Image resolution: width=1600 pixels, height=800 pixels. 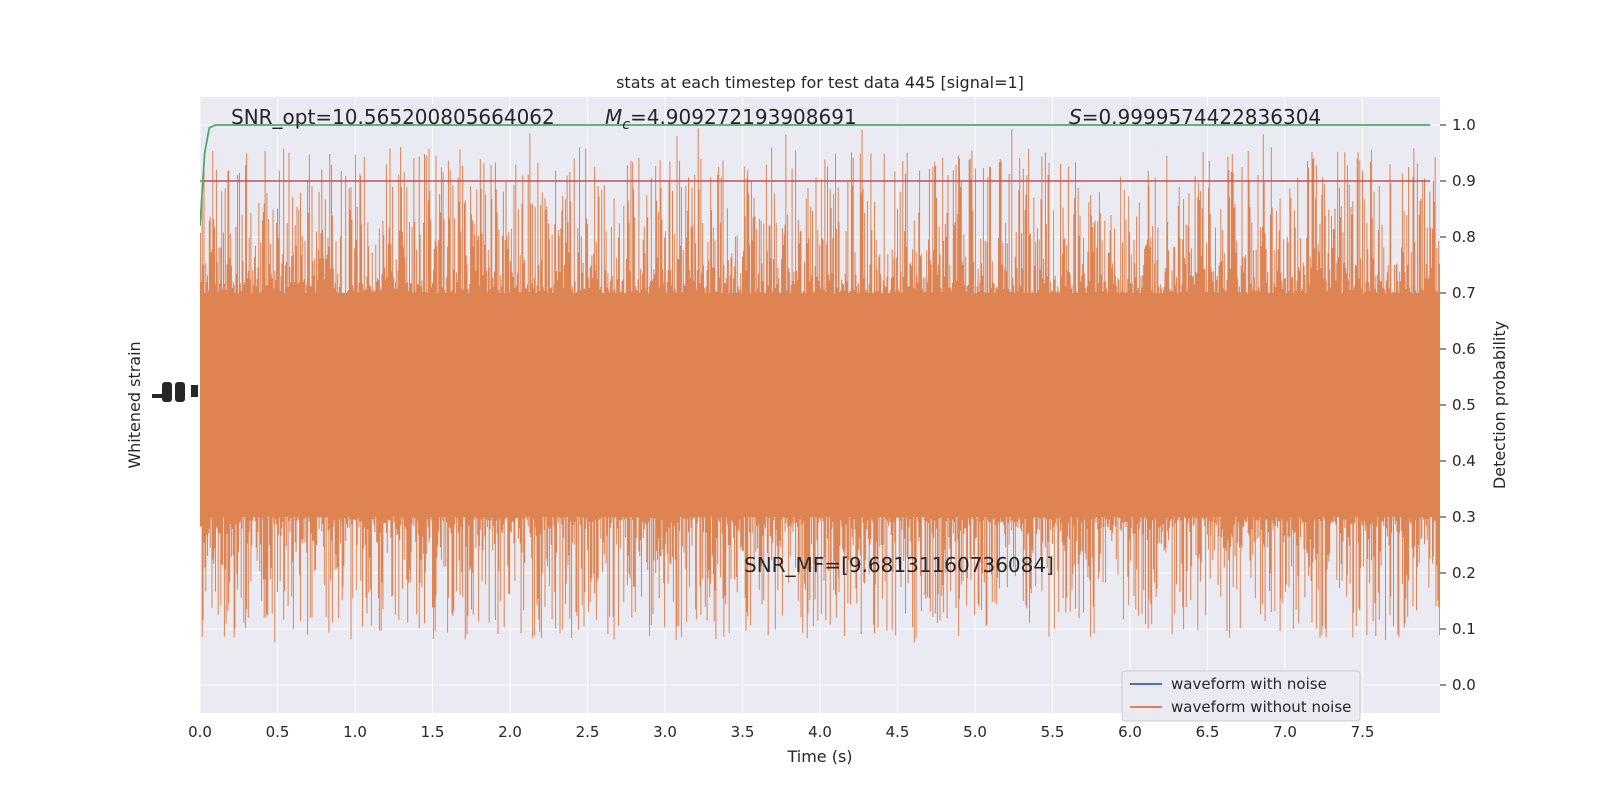 I want to click on y-tick-label: 0.8, so click(x=1464, y=237).